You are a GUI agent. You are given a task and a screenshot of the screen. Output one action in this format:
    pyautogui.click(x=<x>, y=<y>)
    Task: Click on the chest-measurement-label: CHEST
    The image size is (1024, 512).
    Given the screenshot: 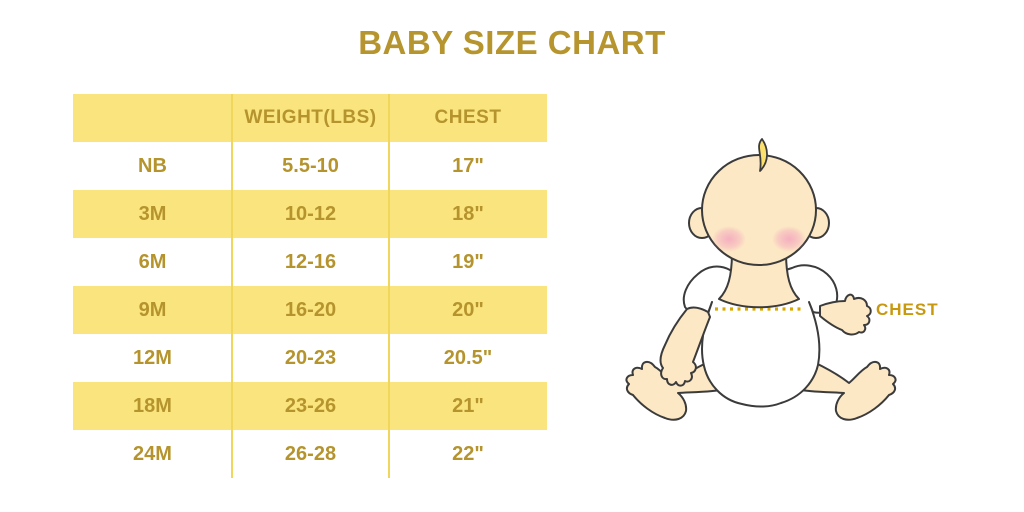 What is the action you would take?
    pyautogui.click(x=907, y=309)
    